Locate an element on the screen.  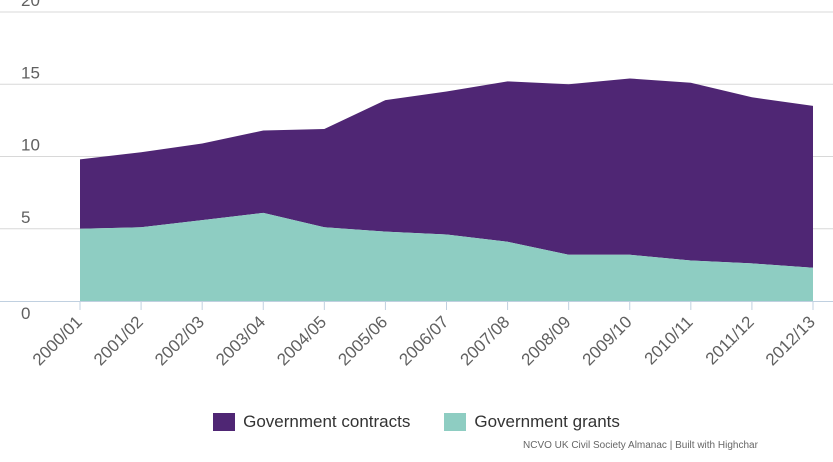
x-tick-label: 2011/12 is located at coordinates (730, 340).